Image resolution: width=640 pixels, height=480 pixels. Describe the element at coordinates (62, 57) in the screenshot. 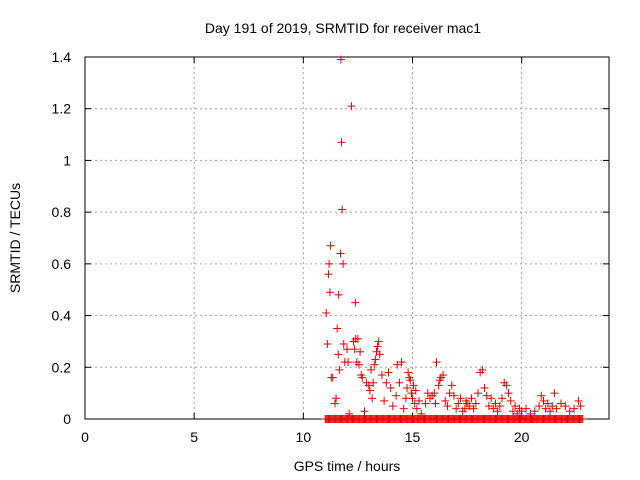

I see `y-tick-label: 1.4` at that location.